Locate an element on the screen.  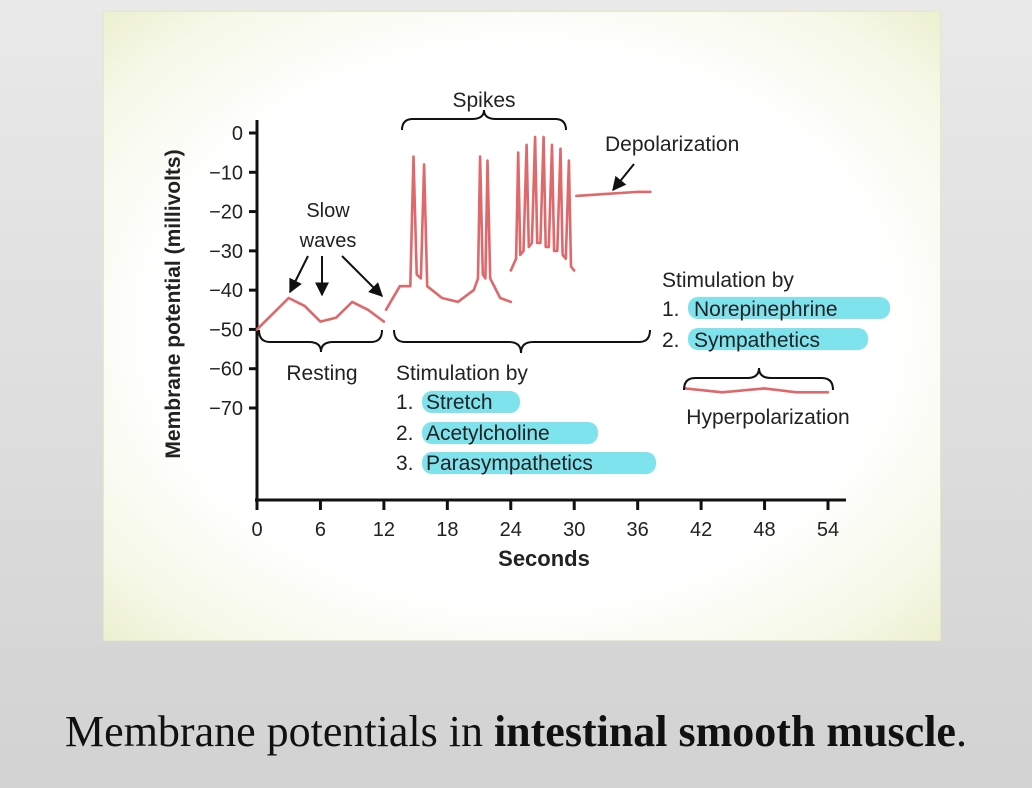
highlight-sympathetics is located at coordinates (778, 339).